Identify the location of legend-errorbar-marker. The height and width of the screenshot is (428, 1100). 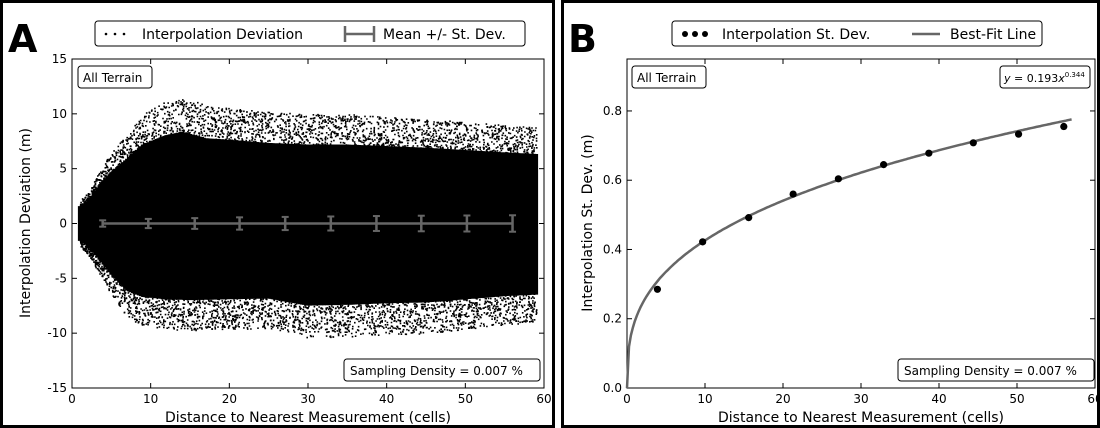
(359, 34).